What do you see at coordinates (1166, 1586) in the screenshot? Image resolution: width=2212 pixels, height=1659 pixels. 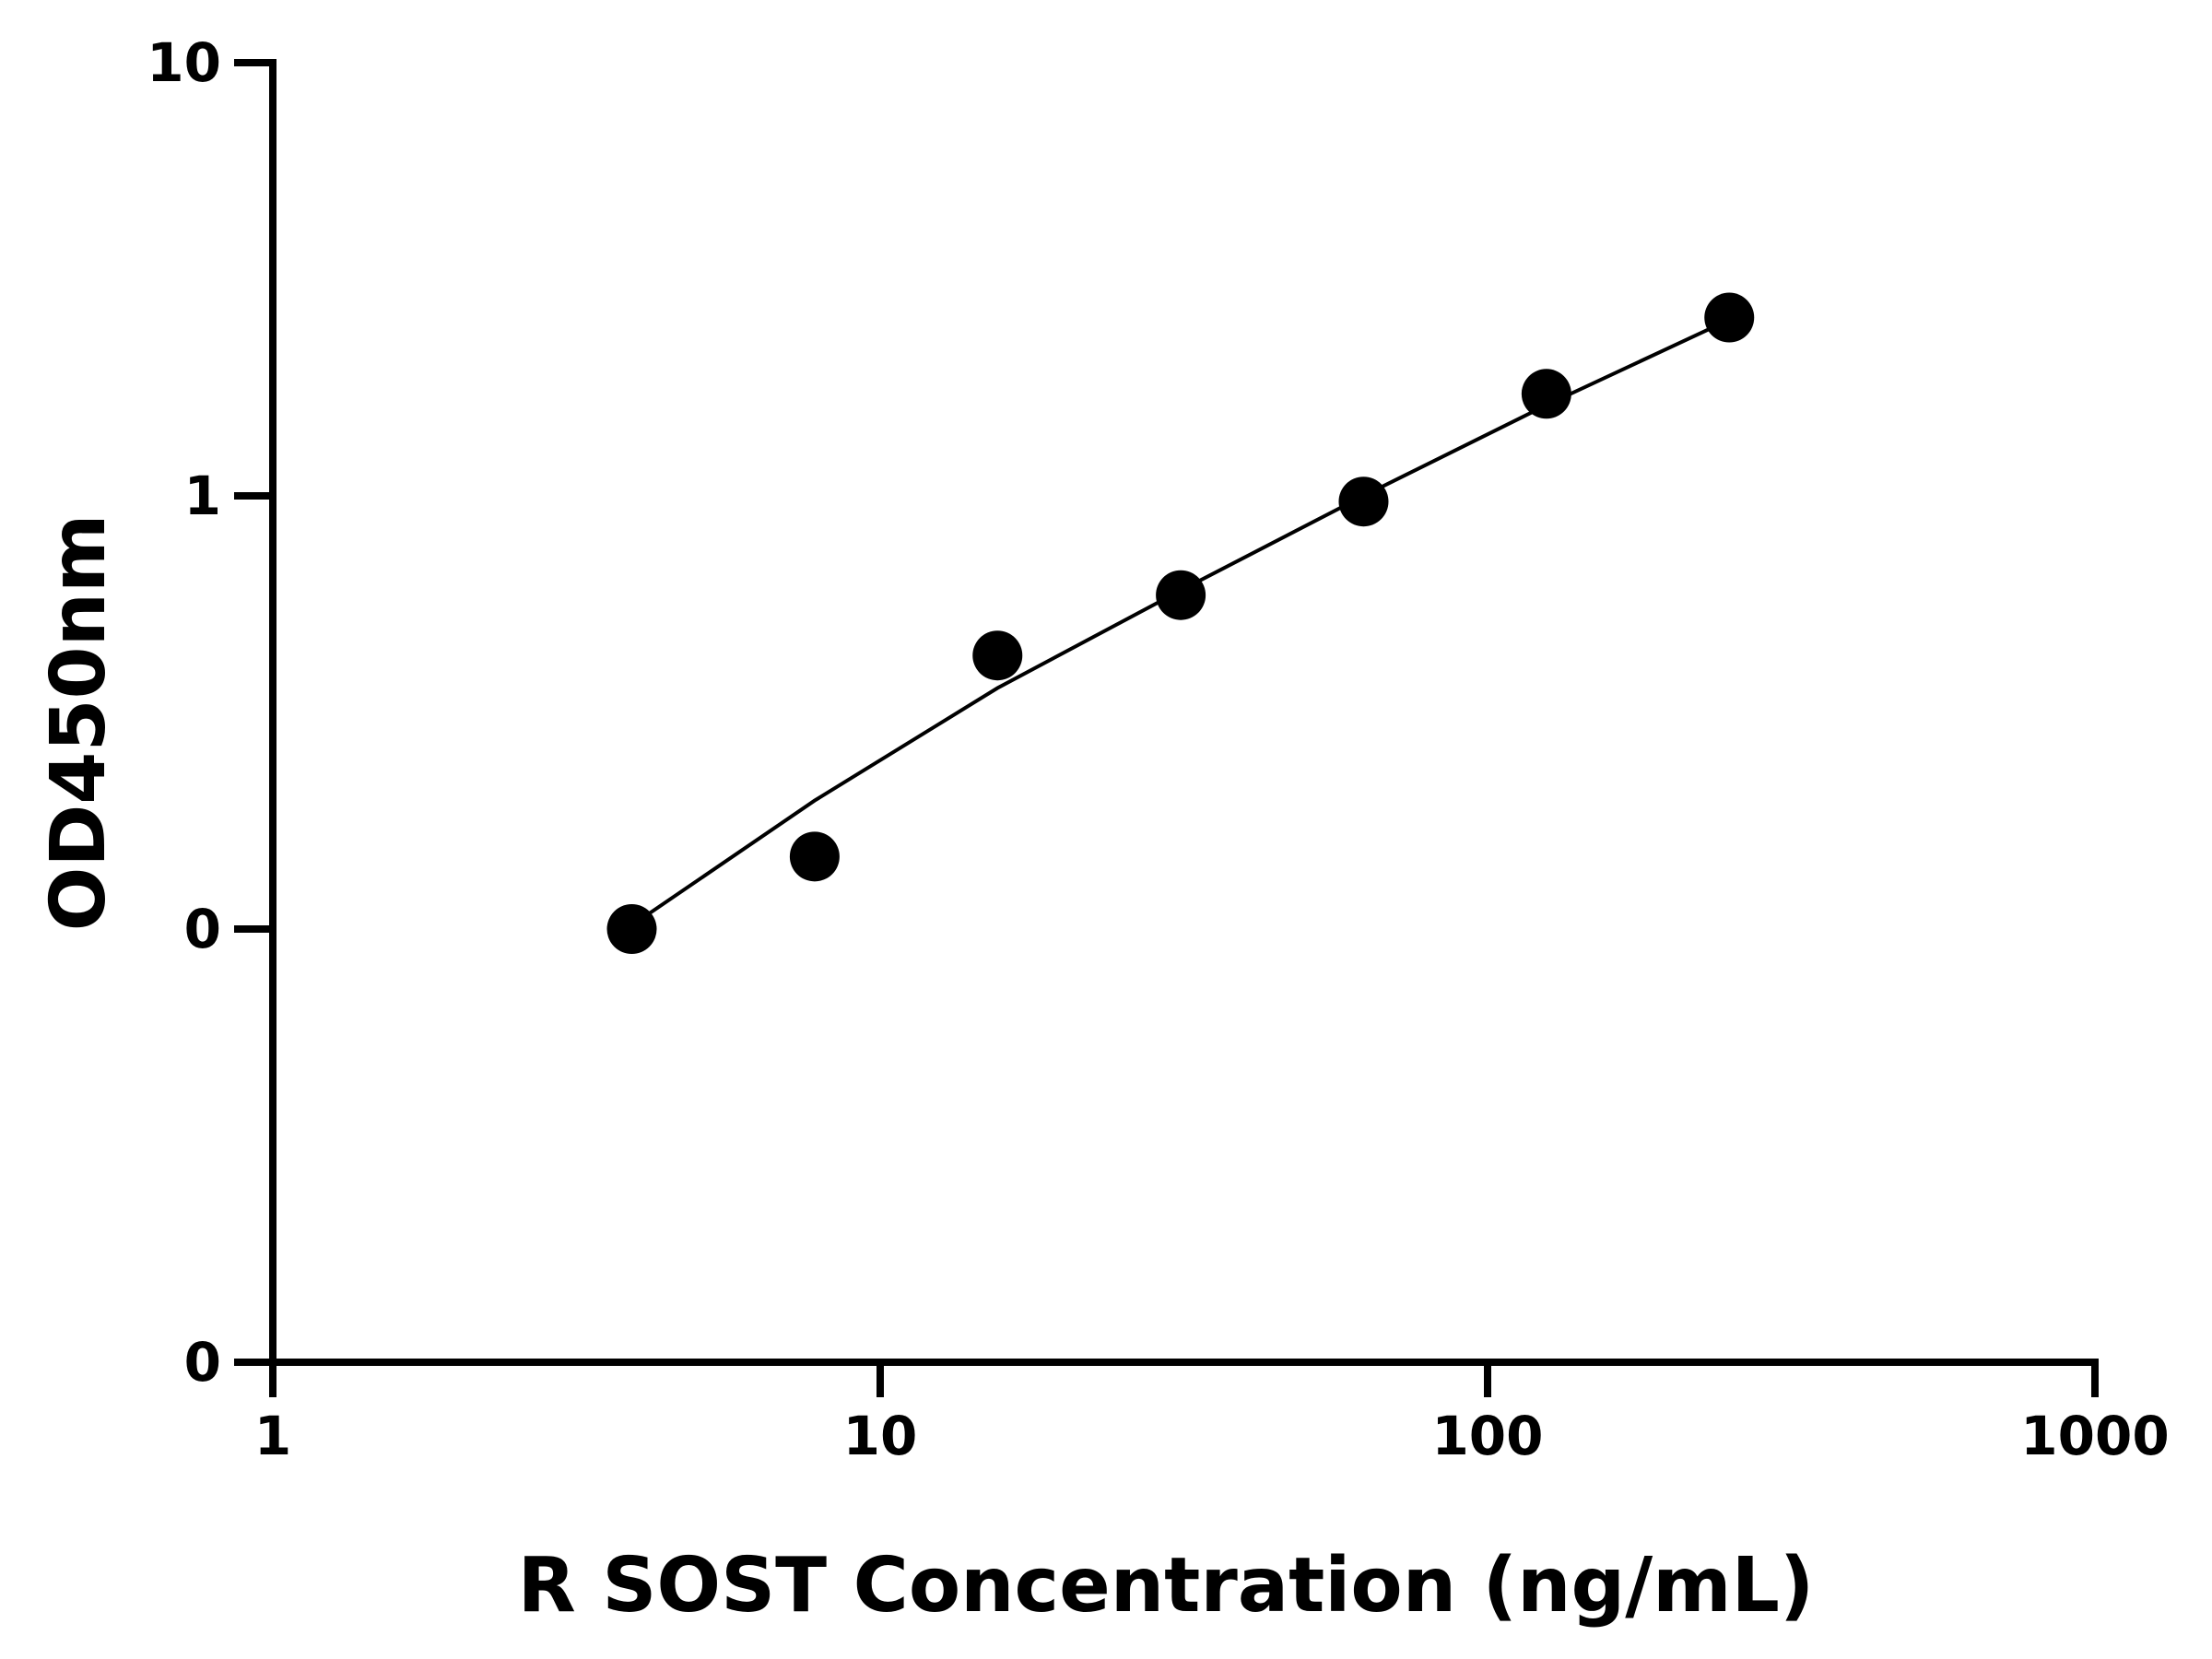 I see `x-axis-title: R SOST Concentration (ng/mL)` at bounding box center [1166, 1586].